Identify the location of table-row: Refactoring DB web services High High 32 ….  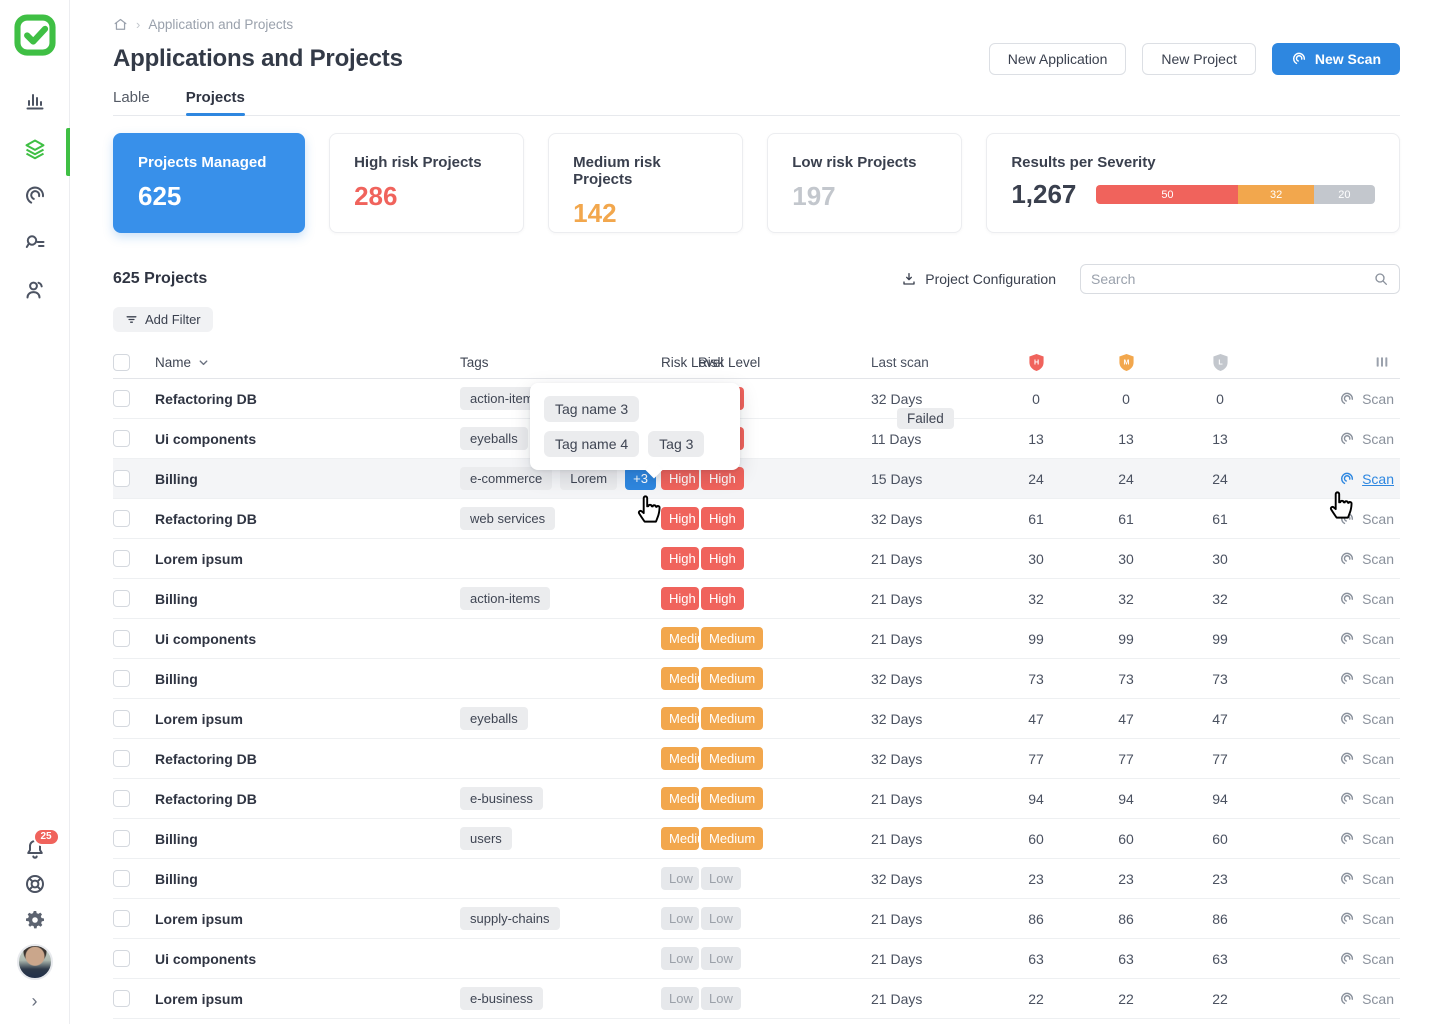
(756, 519).